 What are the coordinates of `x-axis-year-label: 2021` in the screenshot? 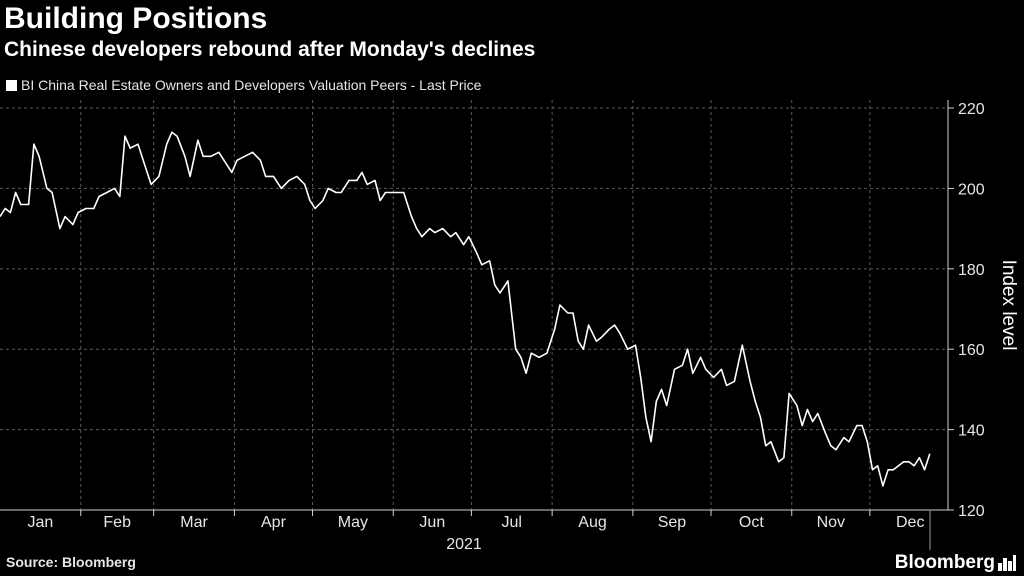 It's located at (464, 544).